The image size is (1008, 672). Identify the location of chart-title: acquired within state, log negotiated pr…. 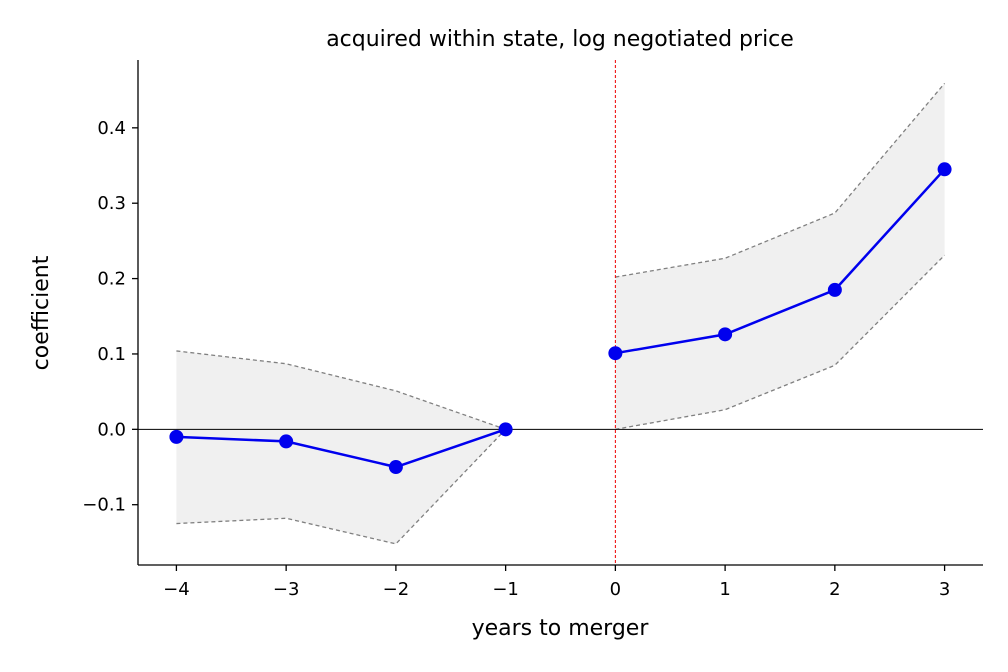
(560, 39).